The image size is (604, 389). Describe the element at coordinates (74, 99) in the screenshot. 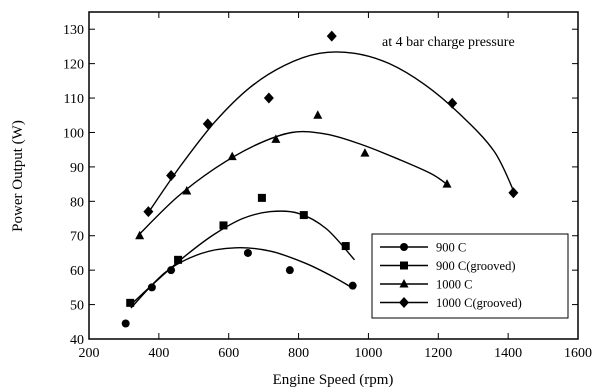

I see `y-tick-label: 110` at that location.